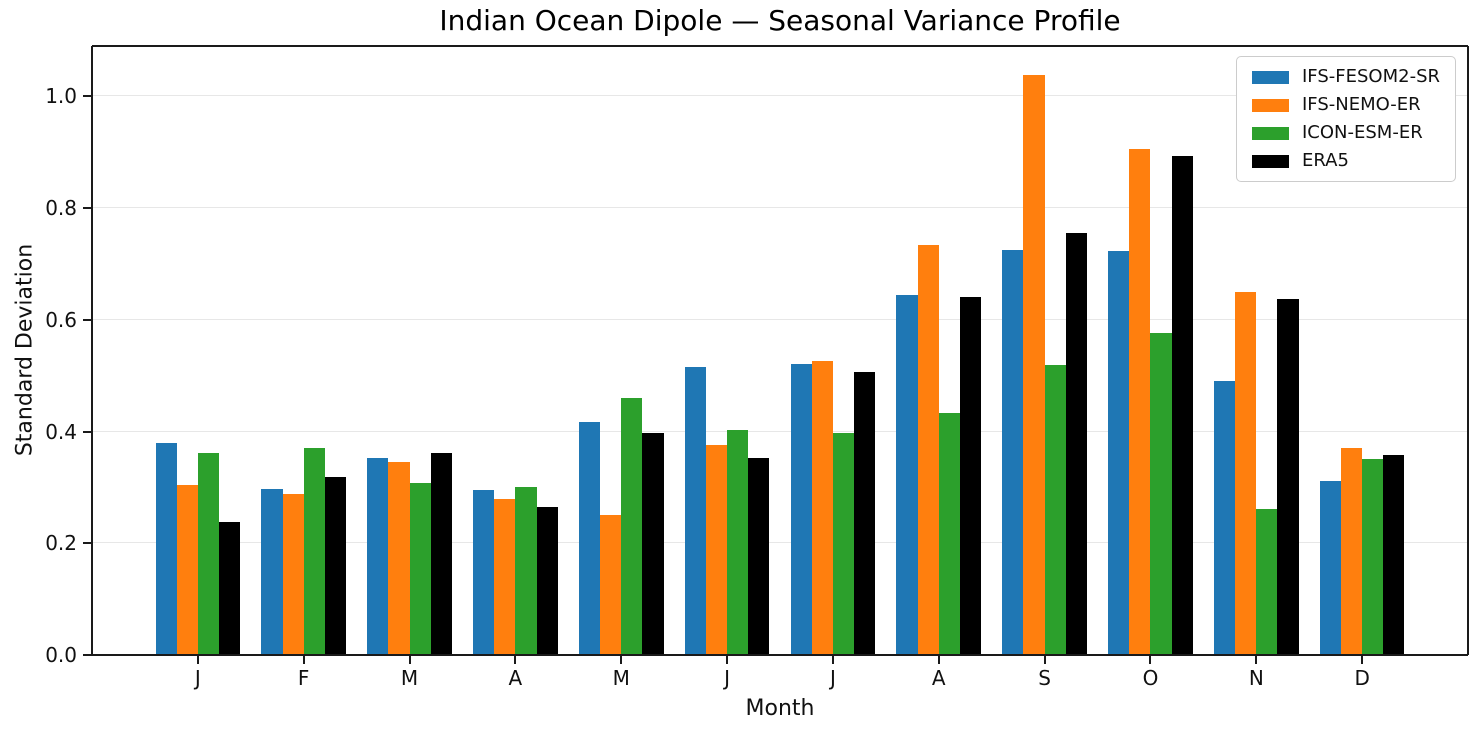 The width and height of the screenshot is (1483, 734). Describe the element at coordinates (61, 319) in the screenshot. I see `y-tick-label: 0.6` at that location.